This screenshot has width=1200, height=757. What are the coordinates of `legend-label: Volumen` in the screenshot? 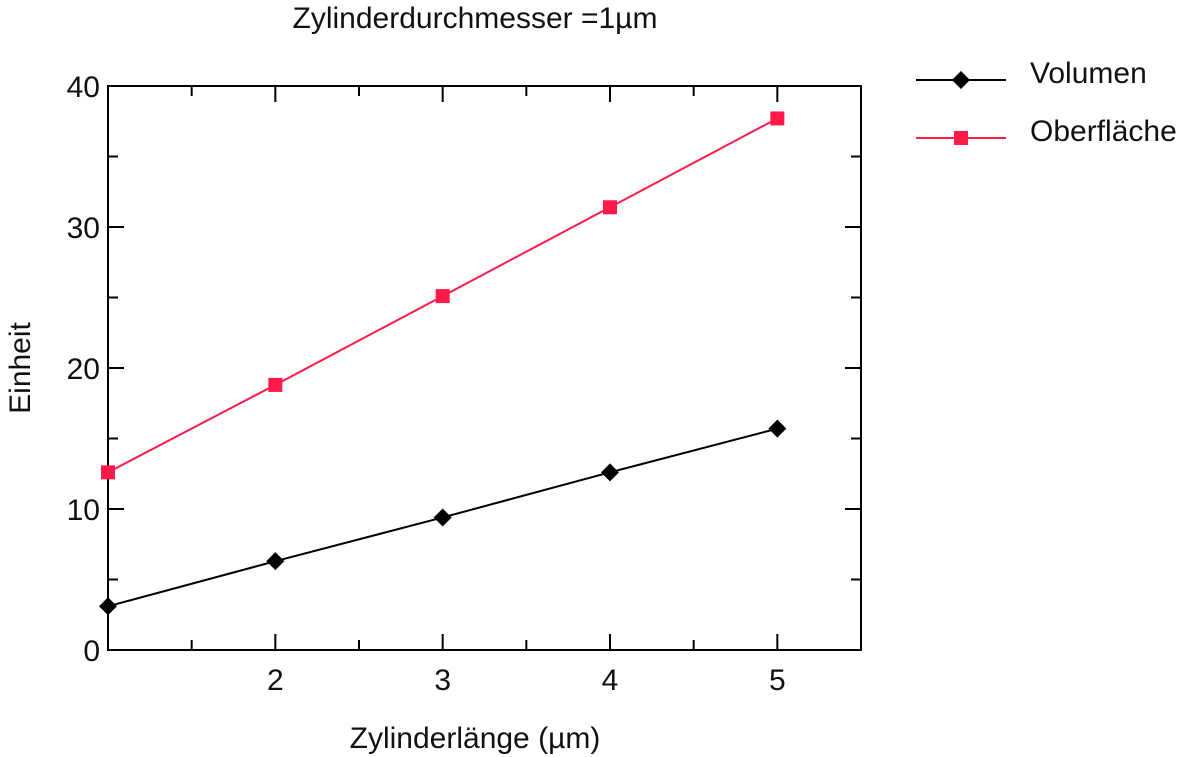 It's located at (1088, 73).